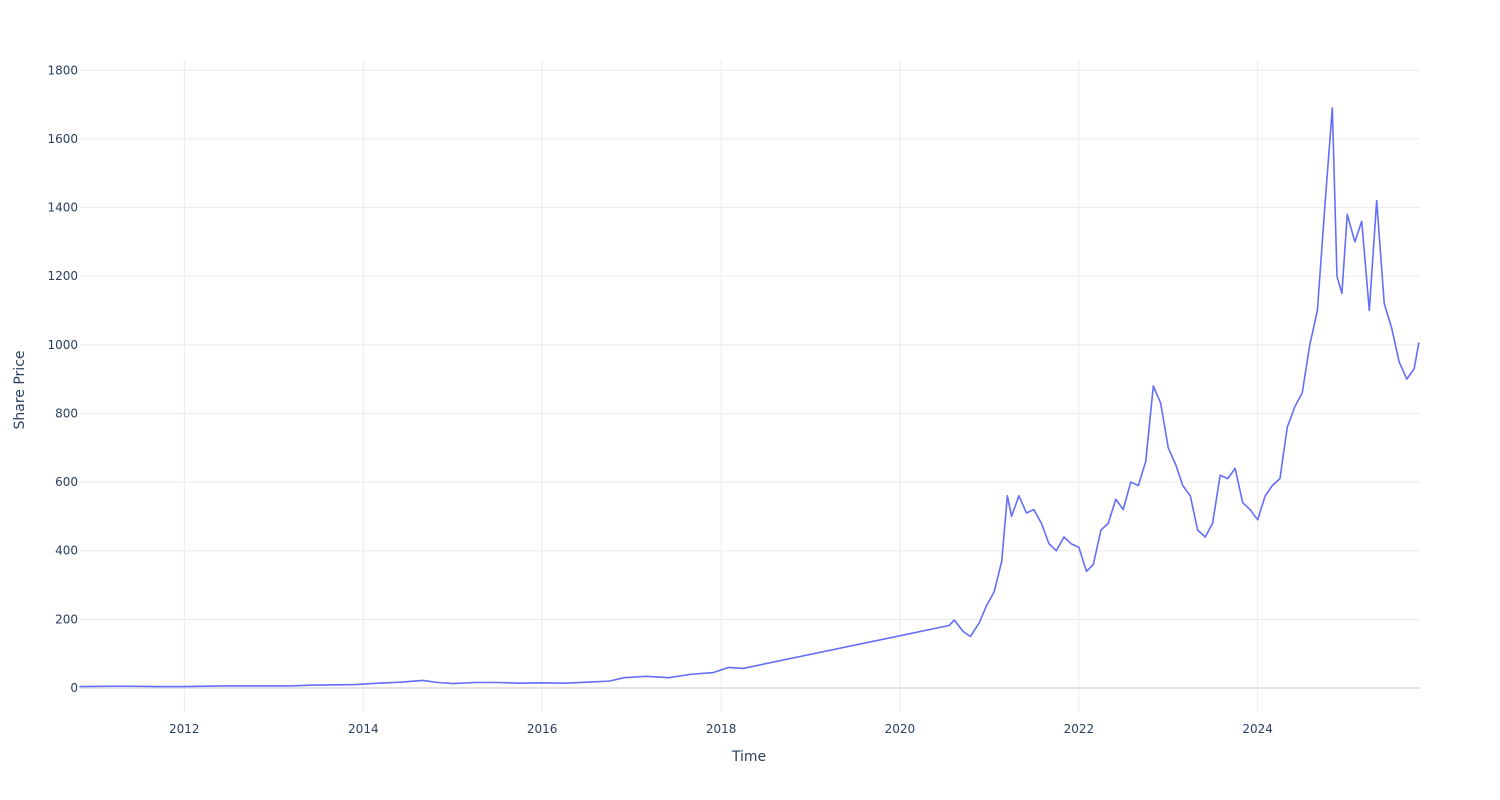 Image resolution: width=1500 pixels, height=800 pixels. What do you see at coordinates (66, 482) in the screenshot?
I see `y-tick-label: 600` at bounding box center [66, 482].